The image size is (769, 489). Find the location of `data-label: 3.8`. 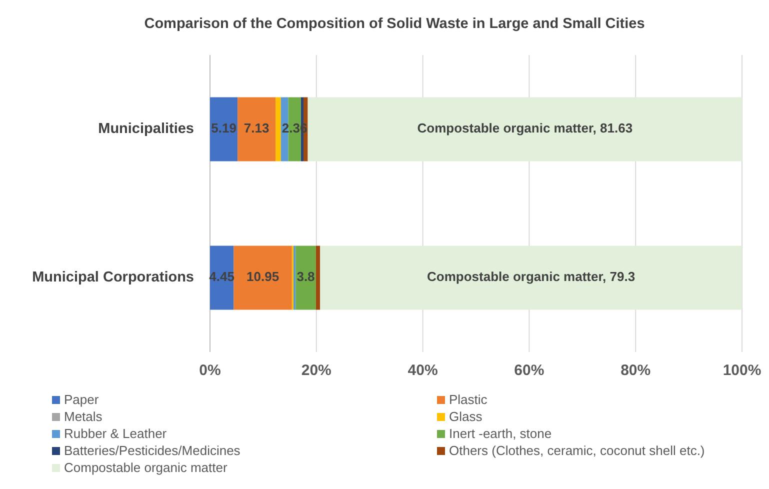

data-label: 3.8 is located at coordinates (305, 276).